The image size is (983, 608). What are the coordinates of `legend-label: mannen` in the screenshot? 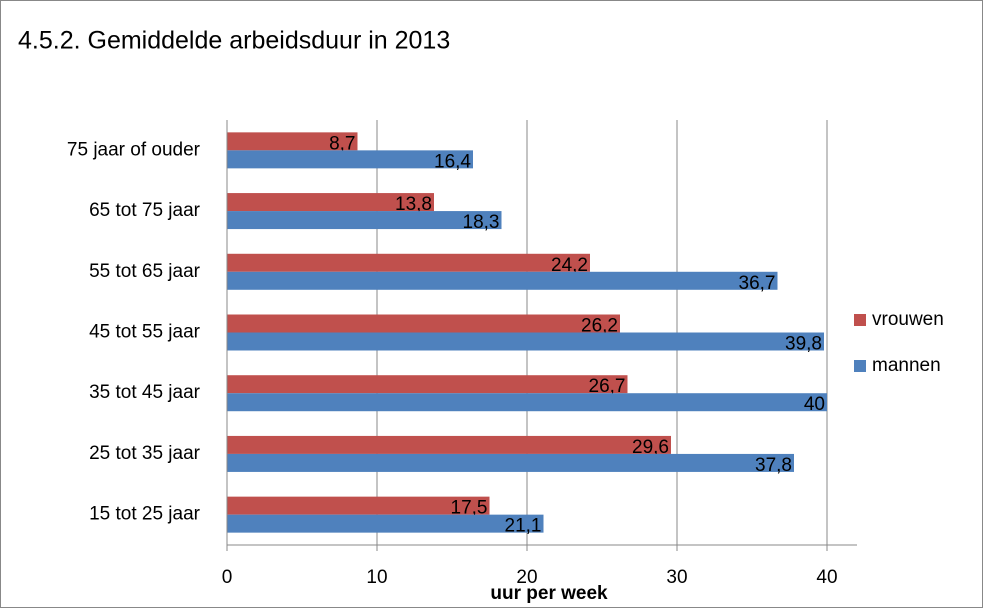 It's located at (906, 365).